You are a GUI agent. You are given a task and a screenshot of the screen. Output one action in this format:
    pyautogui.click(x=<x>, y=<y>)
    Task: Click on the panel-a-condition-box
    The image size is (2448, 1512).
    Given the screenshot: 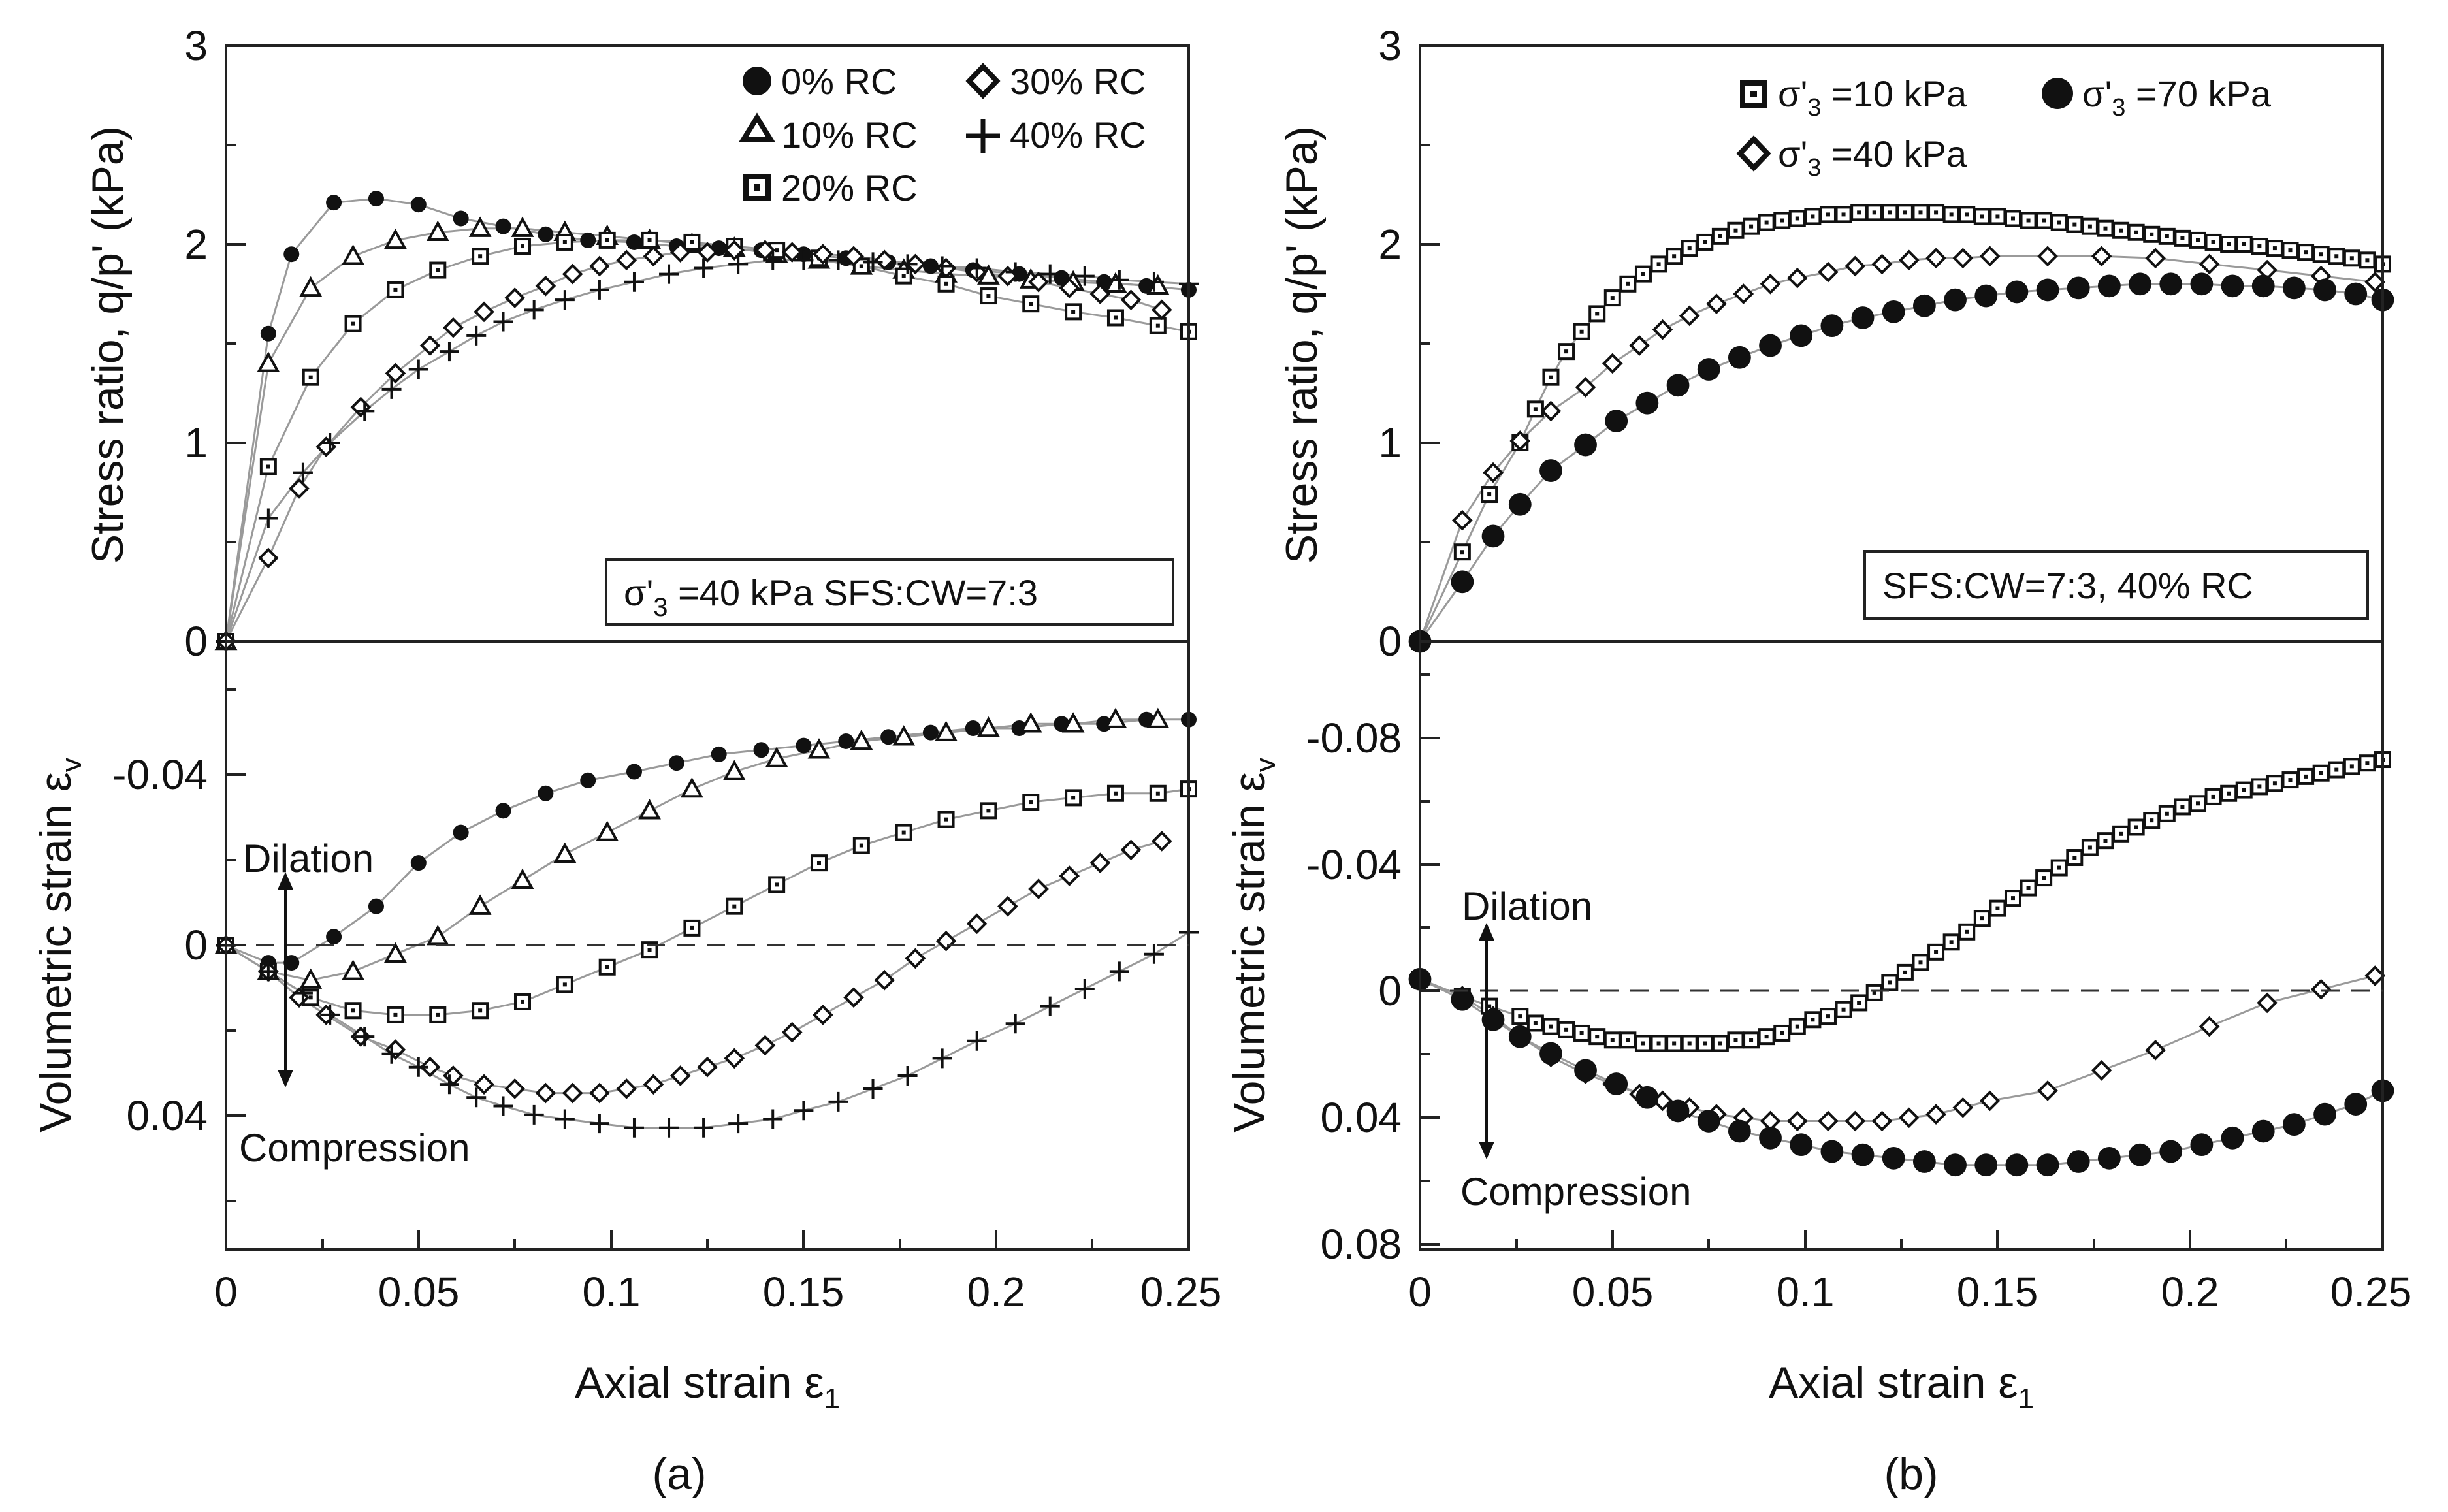 What is the action you would take?
    pyautogui.click(x=889, y=592)
    